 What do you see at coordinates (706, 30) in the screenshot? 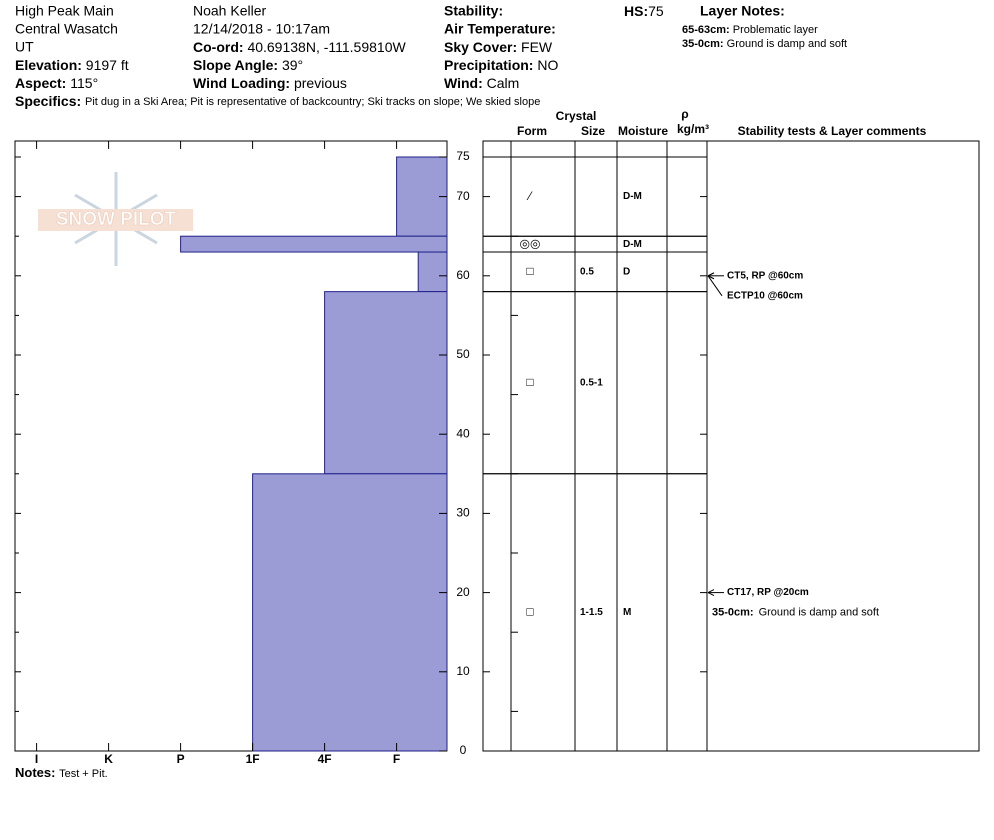
I see `range: 65-63cm:` at bounding box center [706, 30].